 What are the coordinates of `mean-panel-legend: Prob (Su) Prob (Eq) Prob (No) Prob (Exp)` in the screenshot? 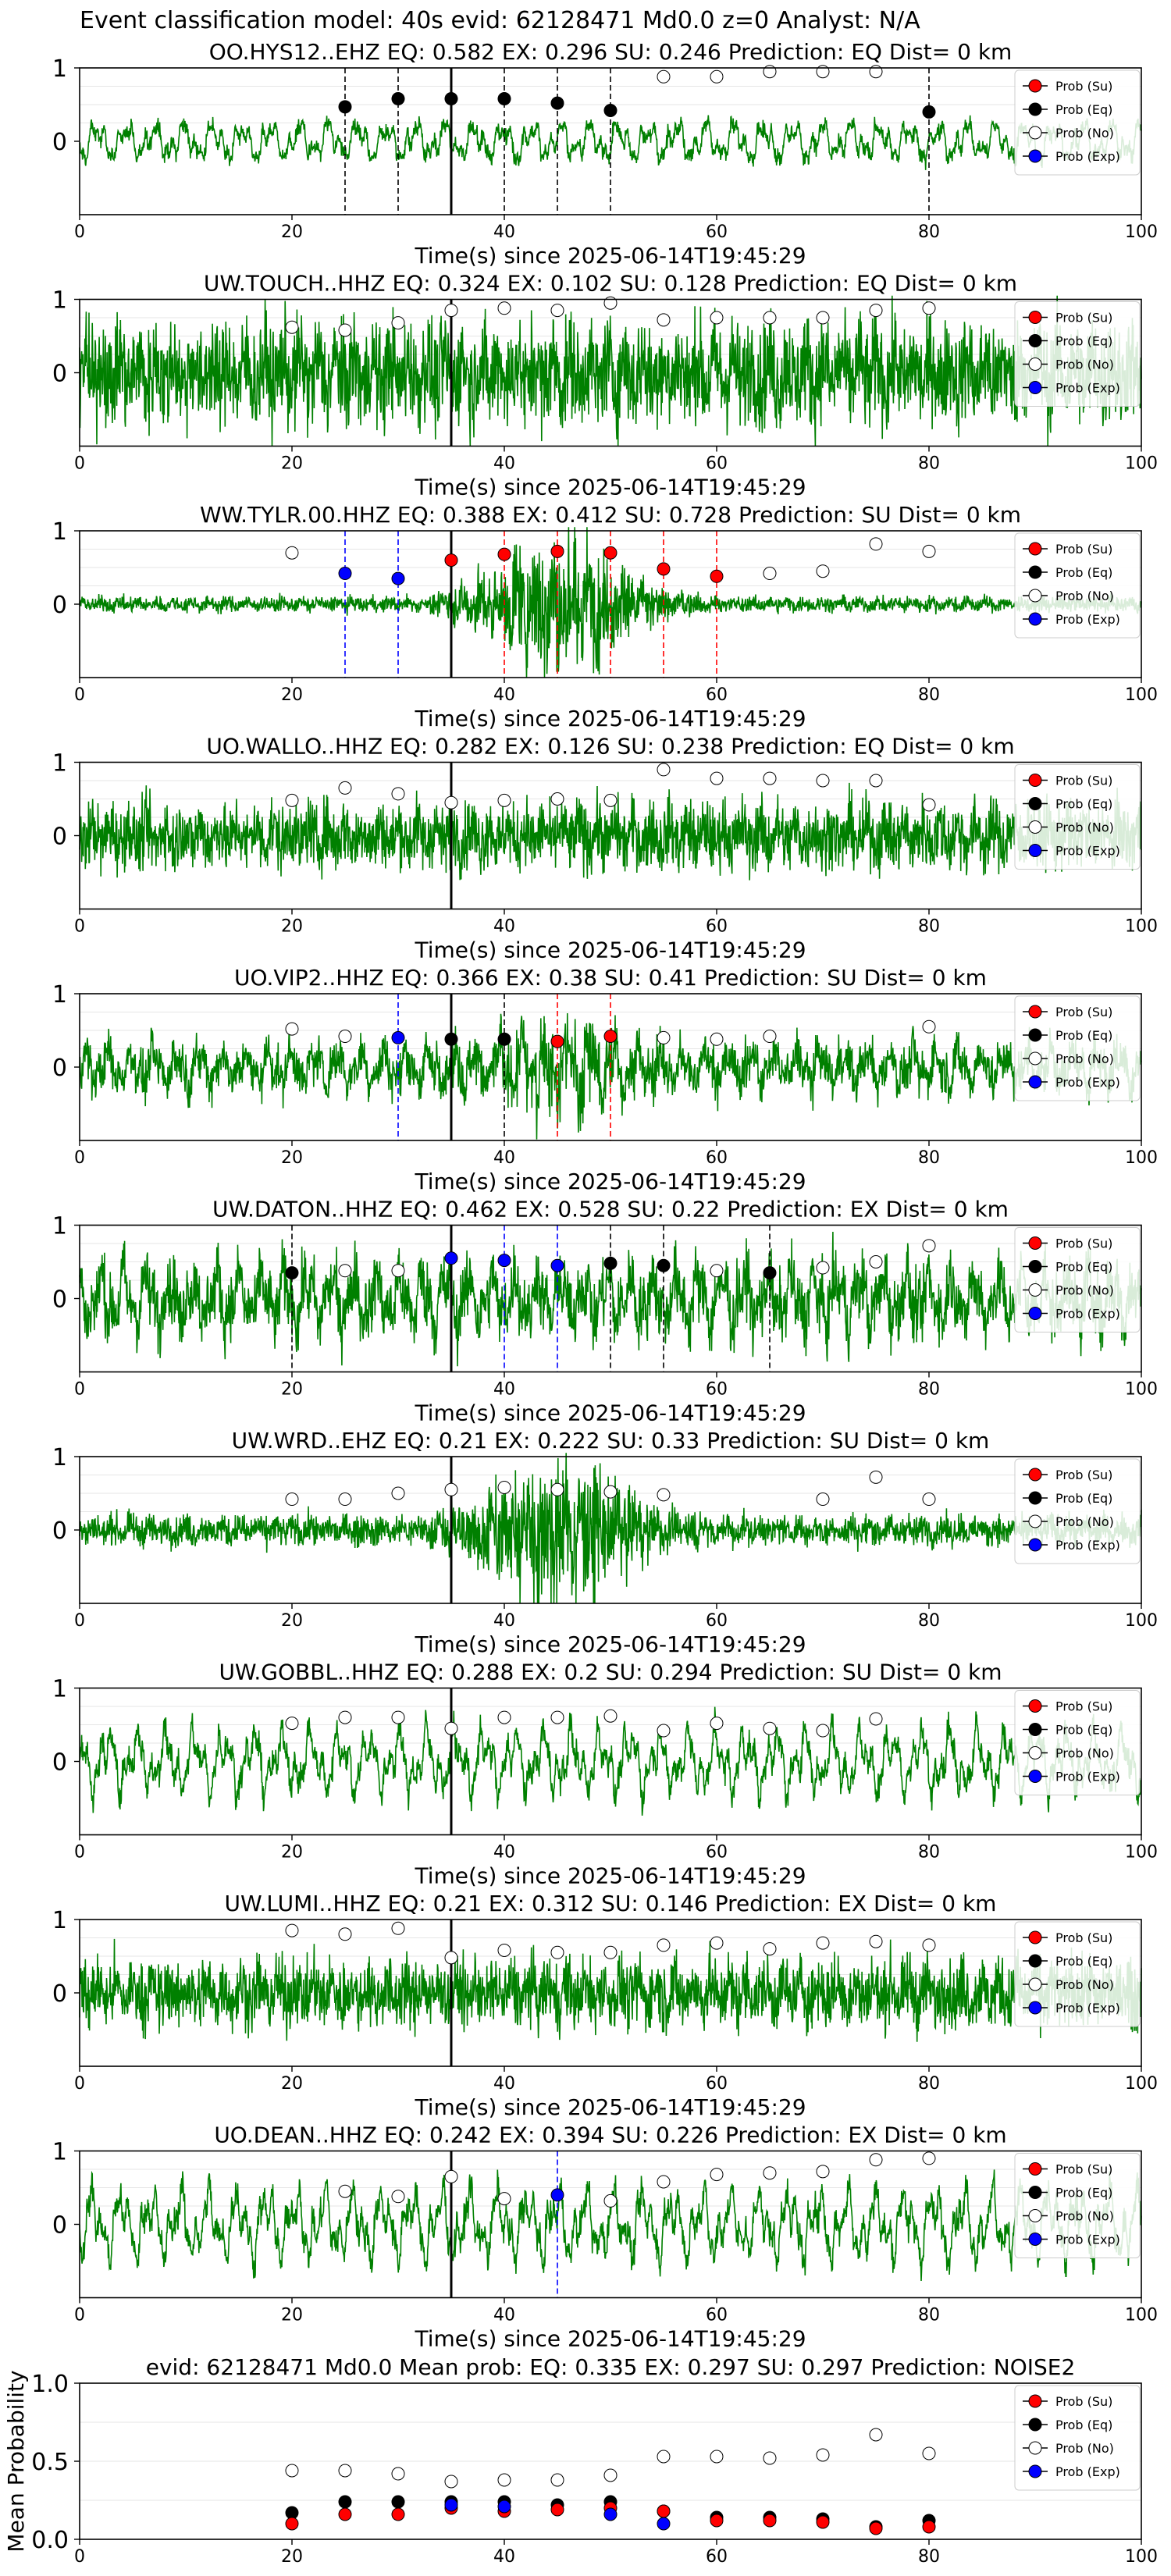 It's located at (1077, 2438).